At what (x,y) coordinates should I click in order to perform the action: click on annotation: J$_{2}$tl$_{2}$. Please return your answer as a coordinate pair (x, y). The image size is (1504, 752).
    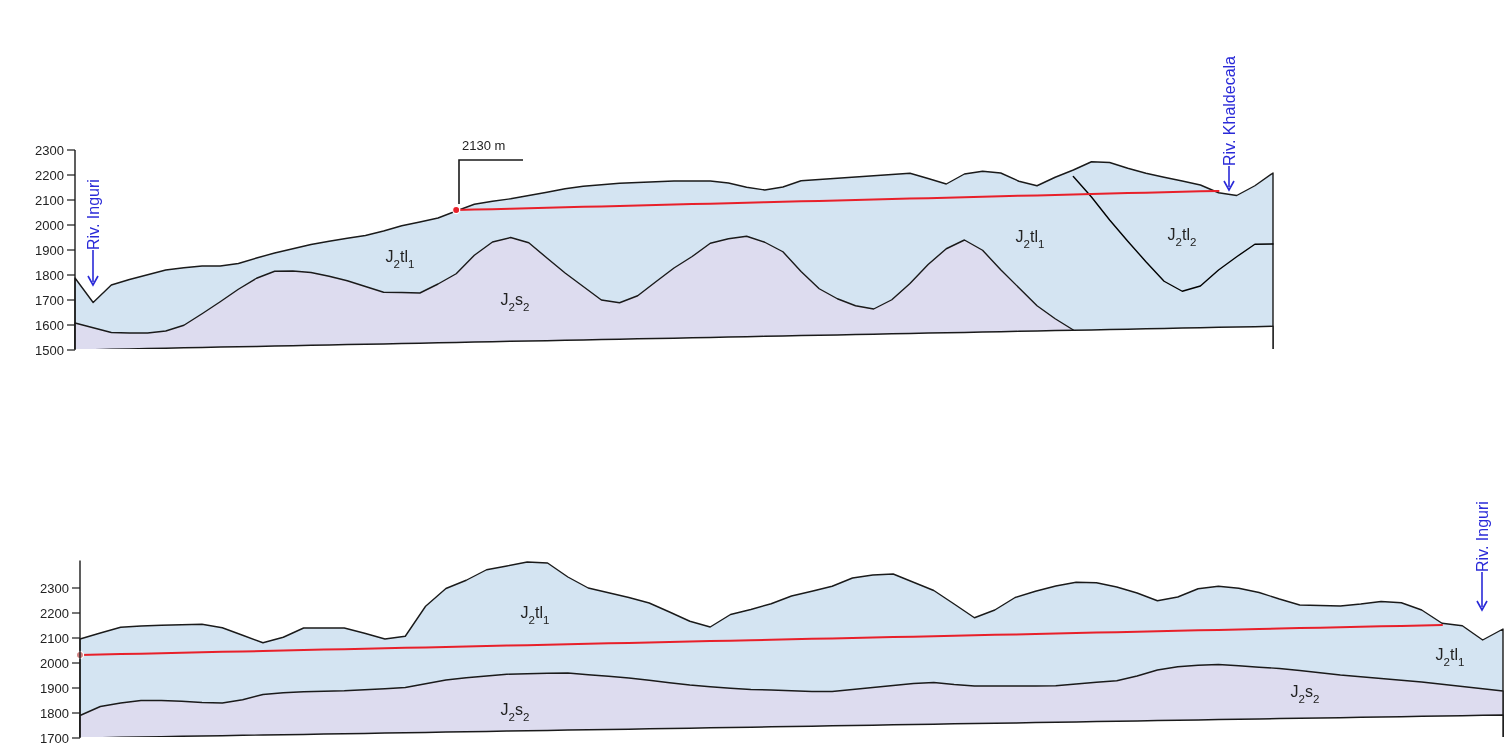
    Looking at the image, I should click on (1182, 237).